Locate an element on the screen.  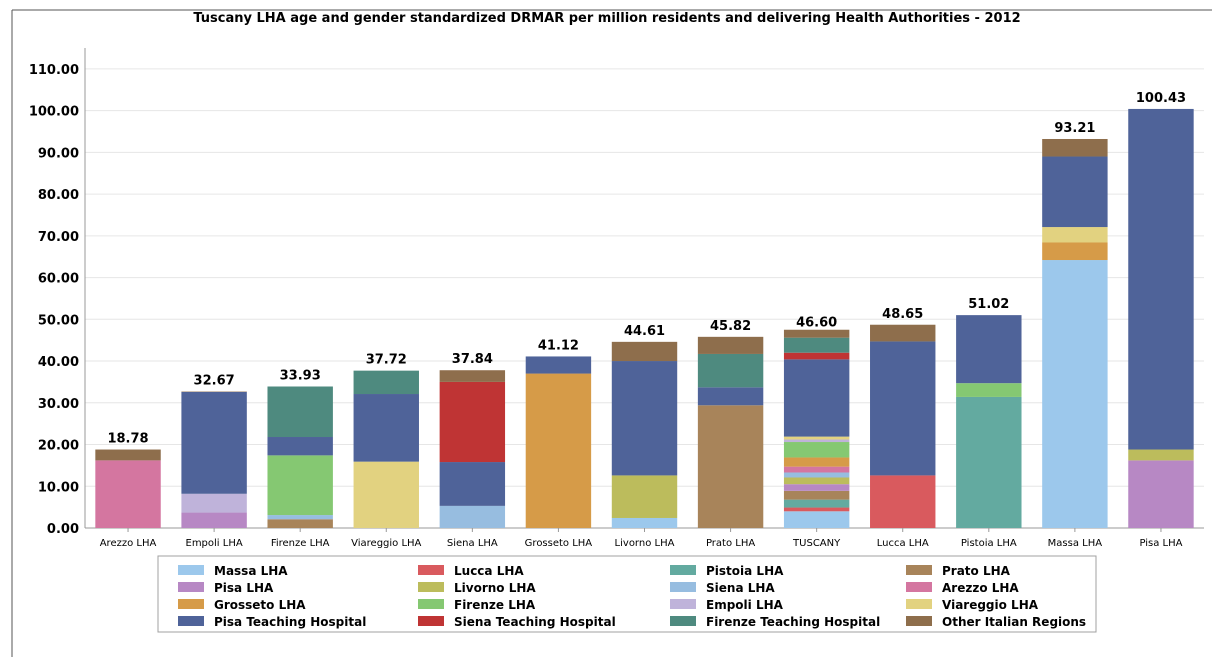
legend-entry: Firenze LHA is located at coordinates (495, 605).